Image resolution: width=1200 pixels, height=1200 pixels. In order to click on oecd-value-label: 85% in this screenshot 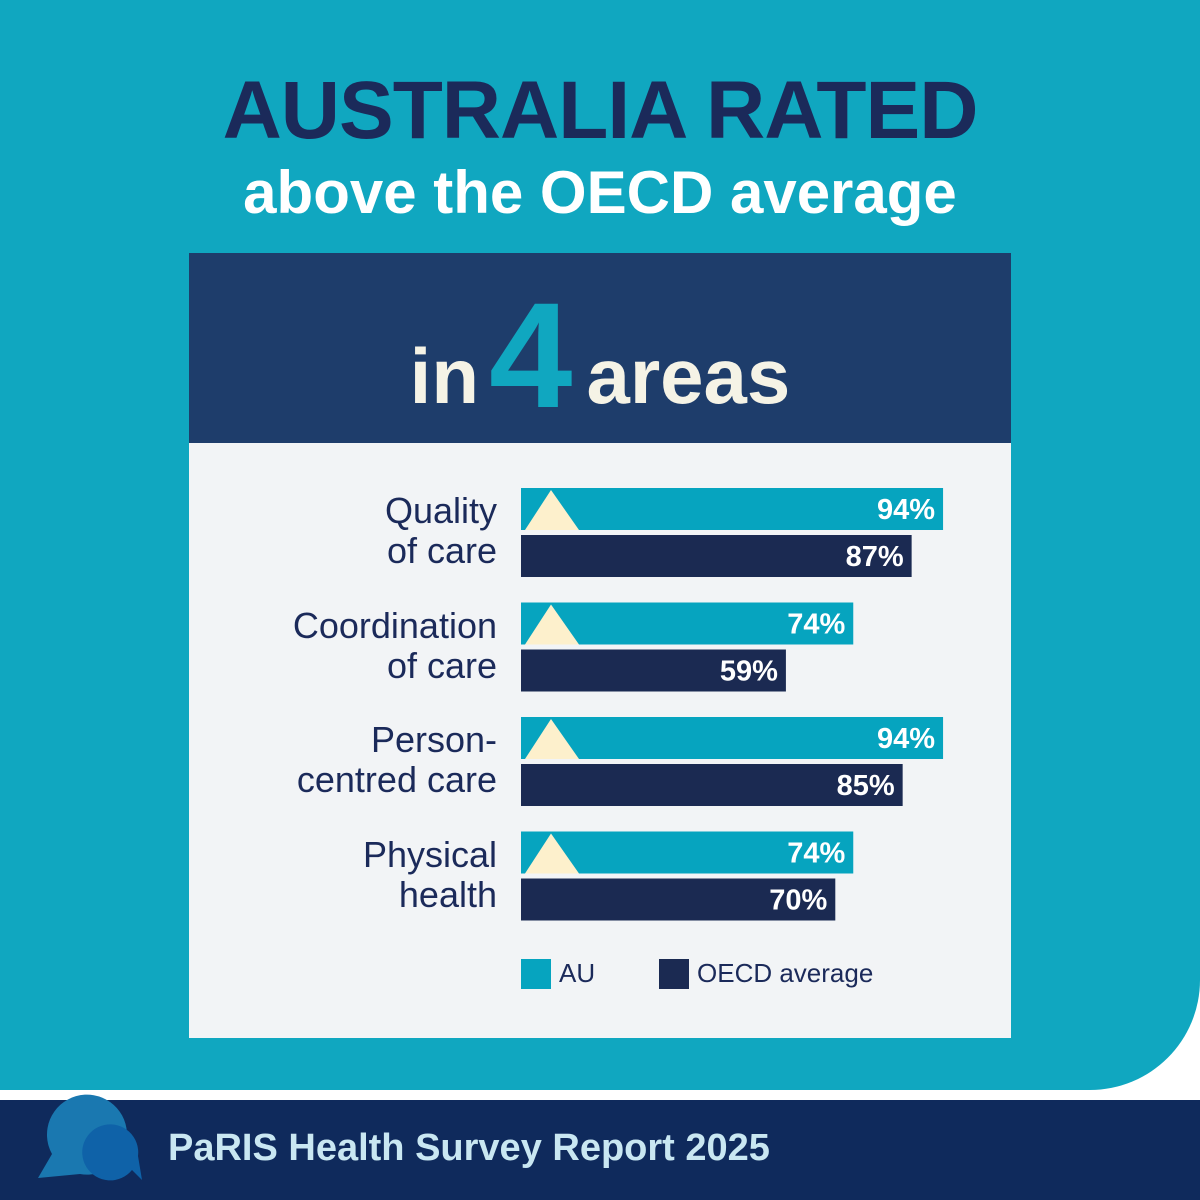, I will do `click(866, 786)`.